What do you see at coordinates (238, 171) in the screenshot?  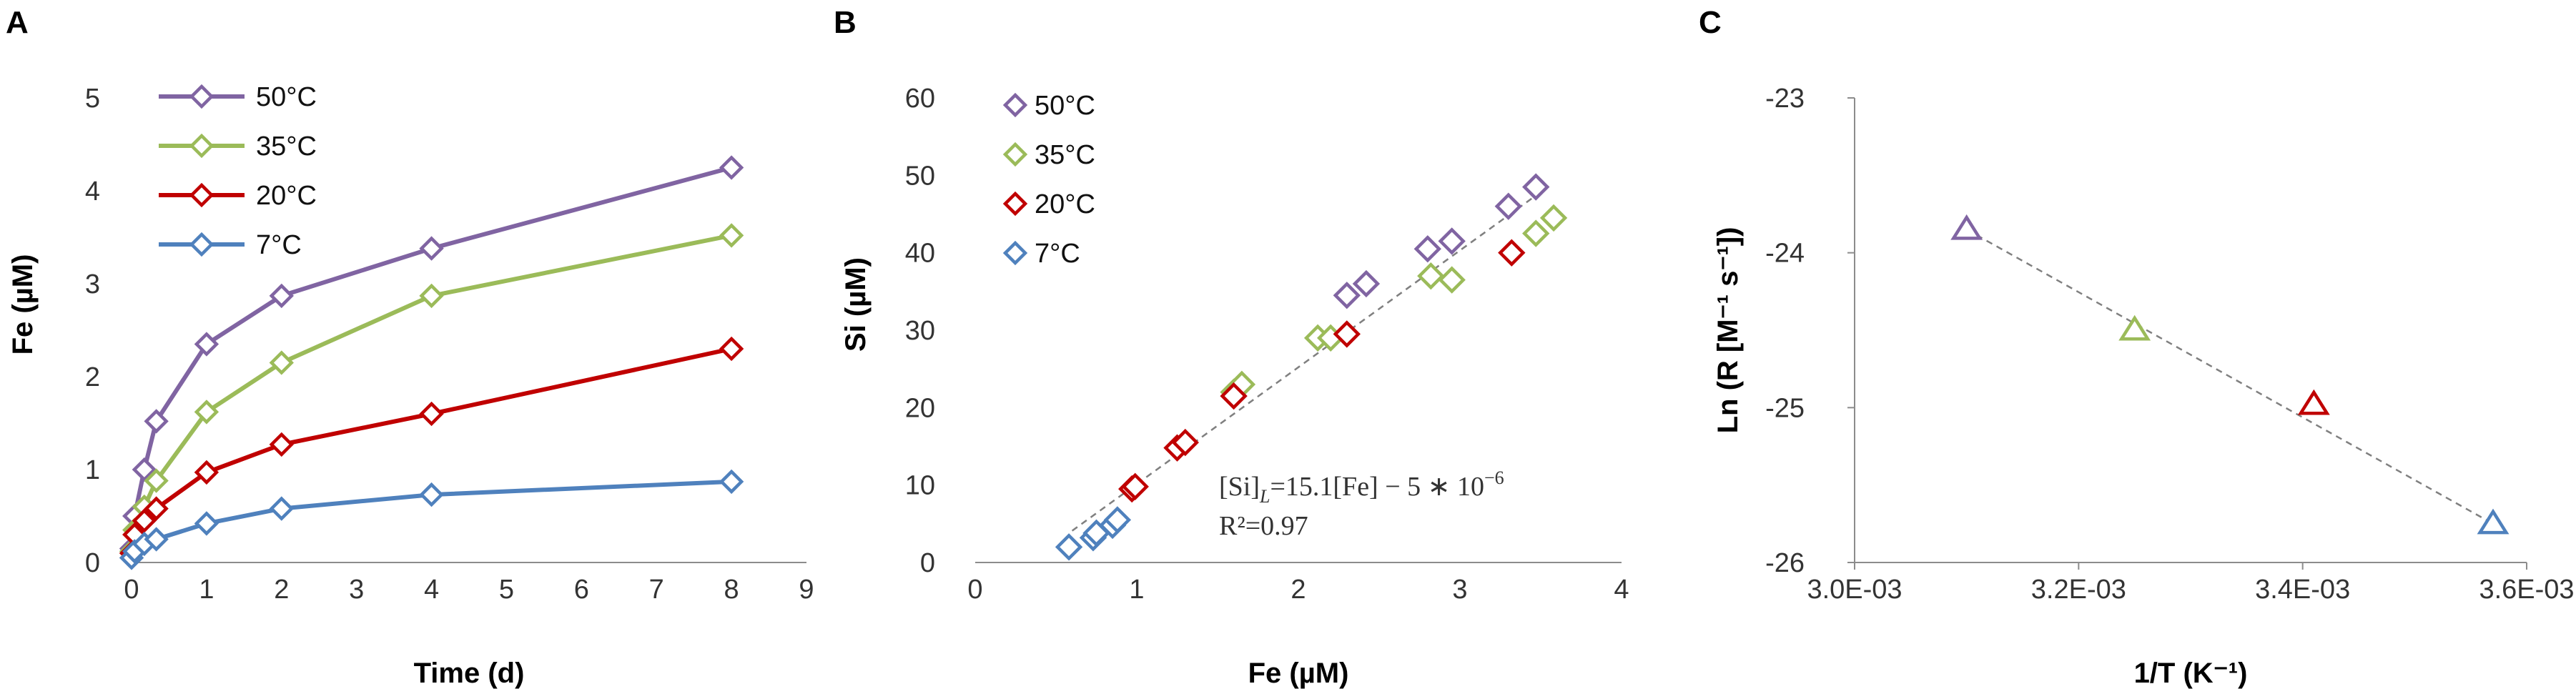 I see `a-legend: 50°C 35°C 20°C 7°C` at bounding box center [238, 171].